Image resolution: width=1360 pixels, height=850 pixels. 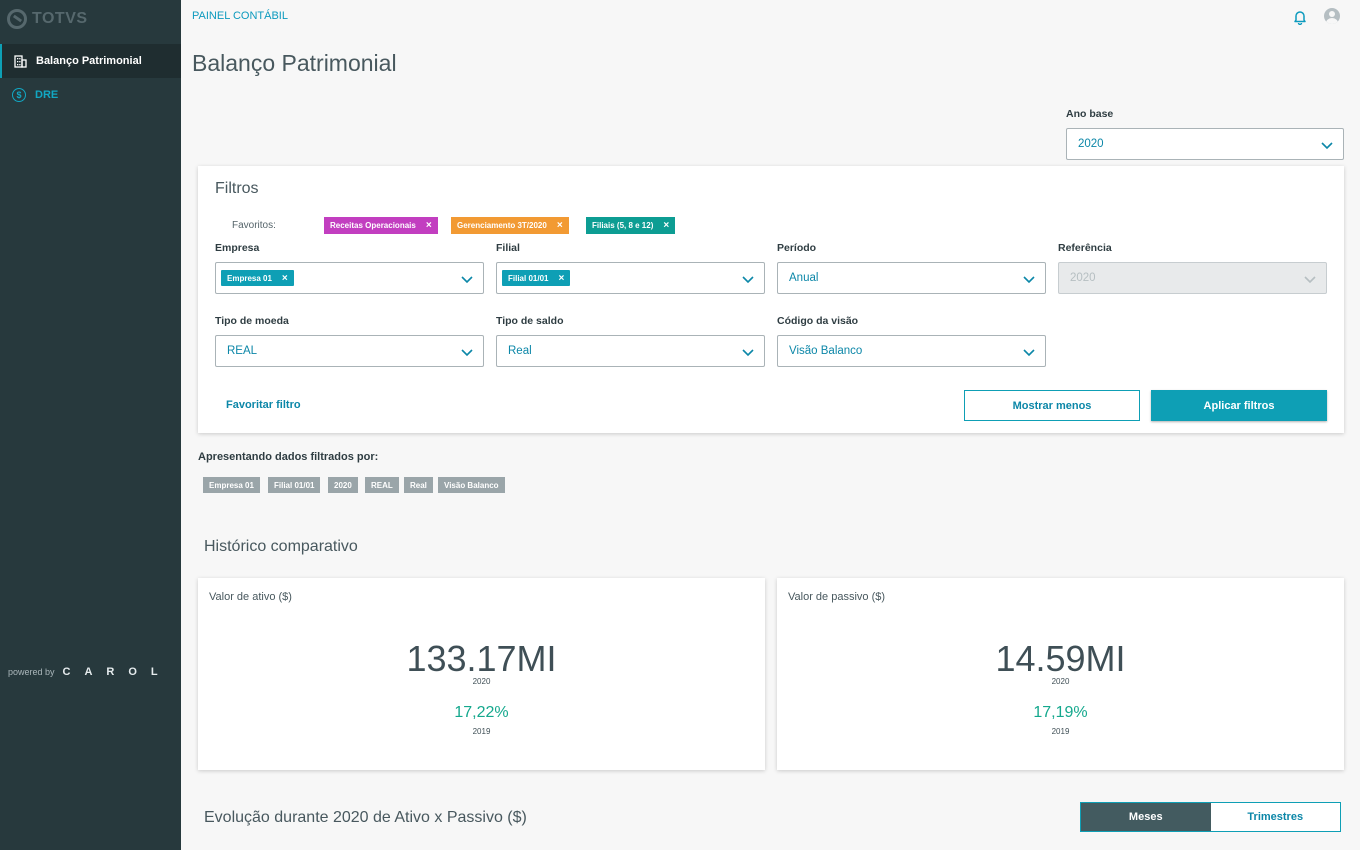 What do you see at coordinates (1091, 144) in the screenshot?
I see `ano-base-value: 2020` at bounding box center [1091, 144].